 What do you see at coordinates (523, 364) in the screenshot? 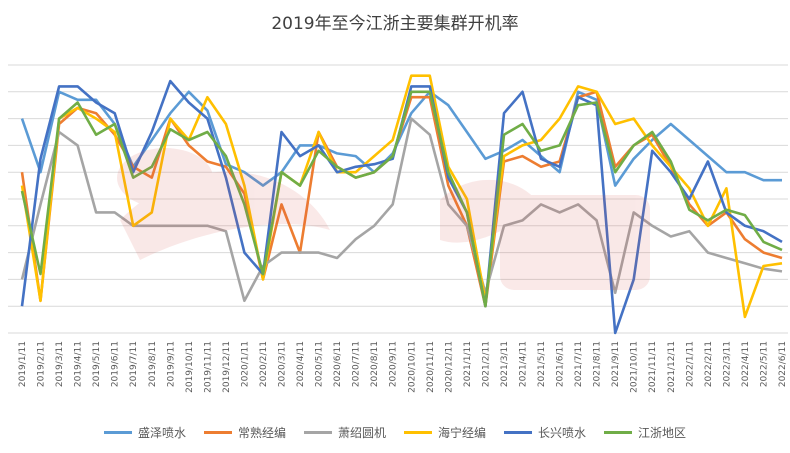
I see `x-tick-label: 2021/4/11` at bounding box center [523, 364].